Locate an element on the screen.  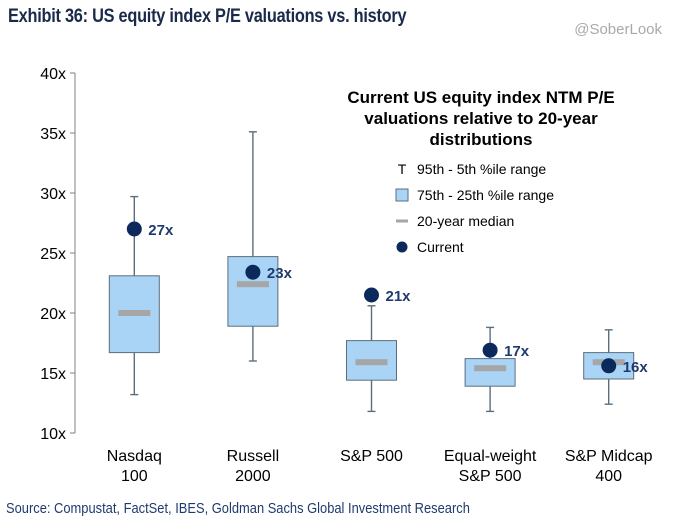
y-tick-label: 35x is located at coordinates (53, 134).